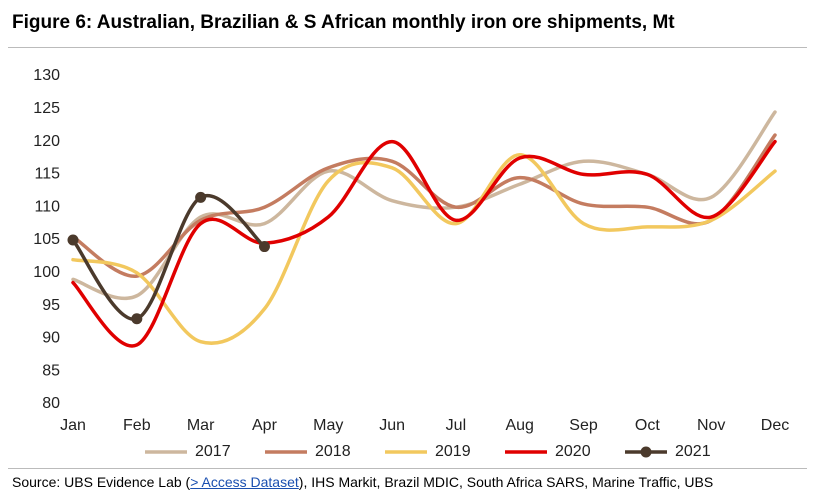 This screenshot has width=815, height=504. Describe the element at coordinates (573, 451) in the screenshot. I see `legend-label: 2020` at that location.